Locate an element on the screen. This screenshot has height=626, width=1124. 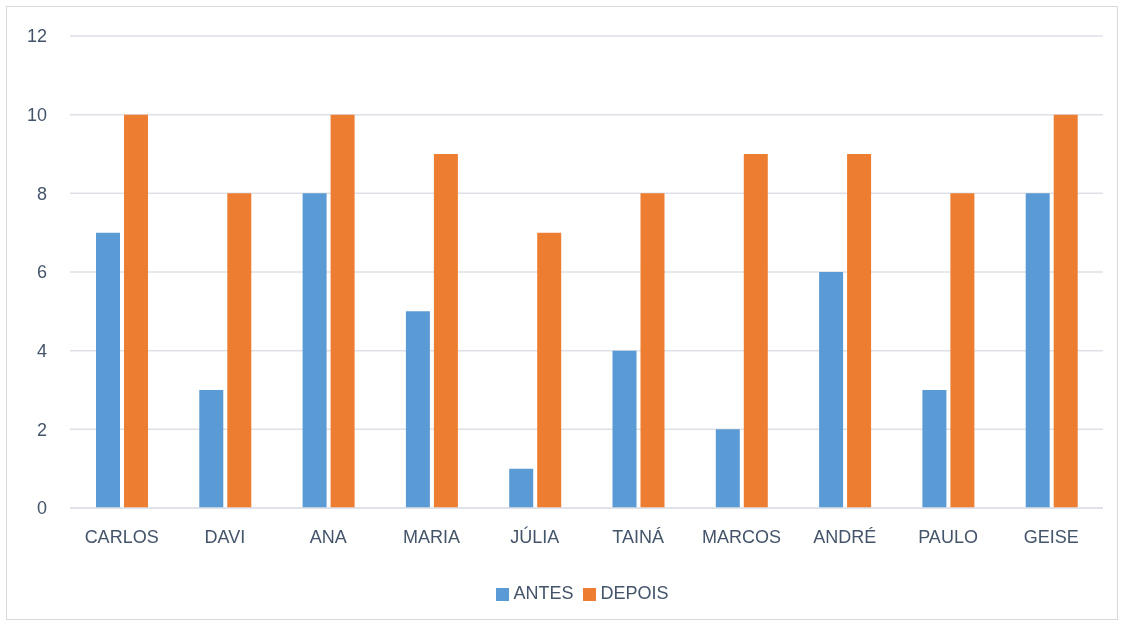
x-tick-label: PAULO is located at coordinates (948, 536).